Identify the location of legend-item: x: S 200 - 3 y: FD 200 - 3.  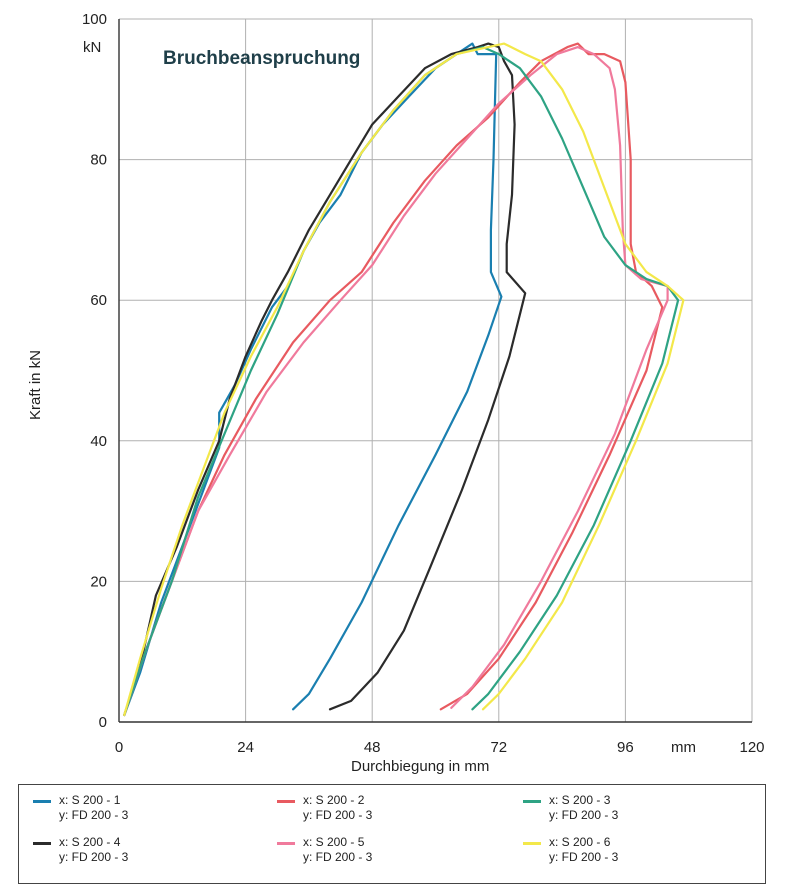
(627, 809).